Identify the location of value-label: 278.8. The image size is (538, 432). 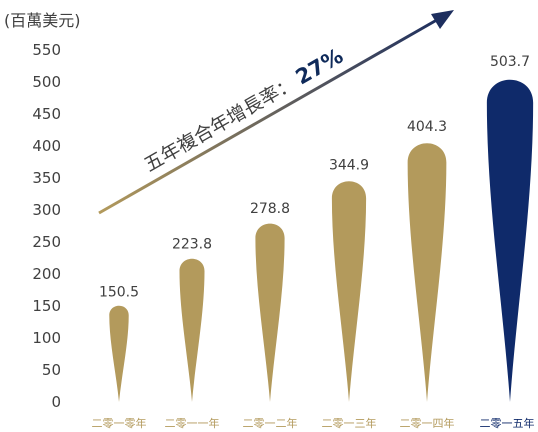
(270, 209).